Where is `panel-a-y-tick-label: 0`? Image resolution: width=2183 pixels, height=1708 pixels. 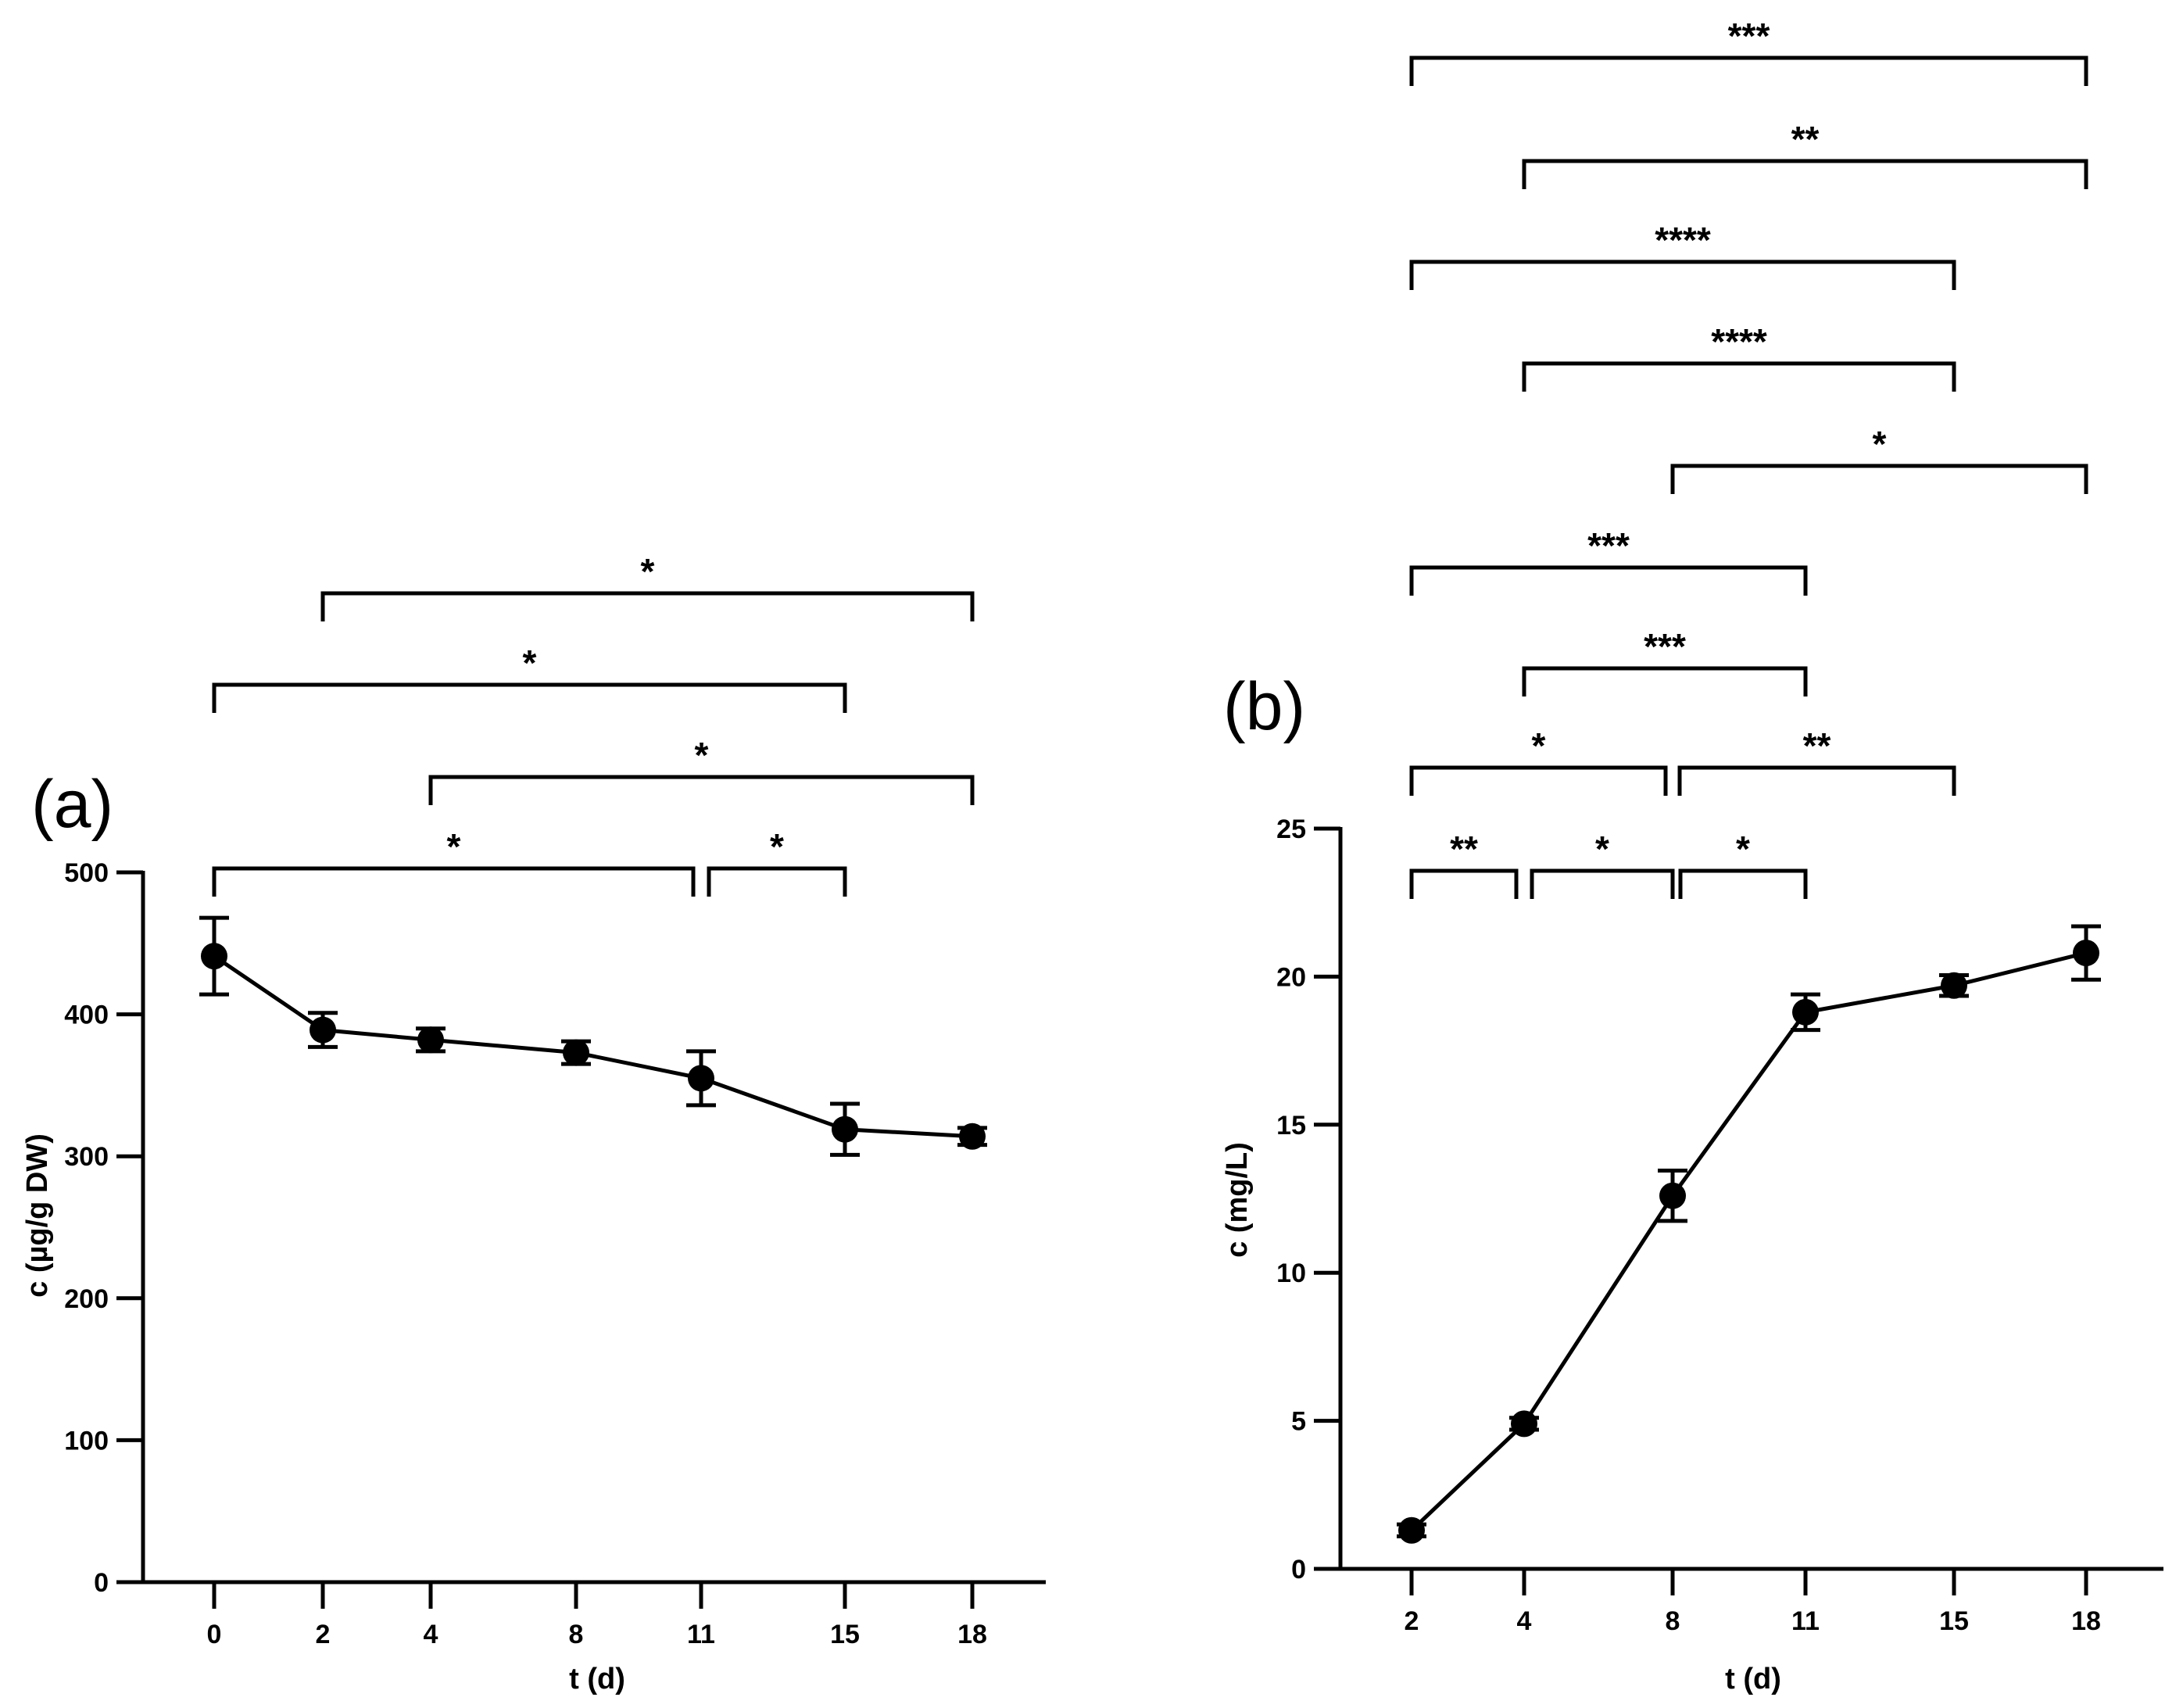 panel-a-y-tick-label: 0 is located at coordinates (102, 1583).